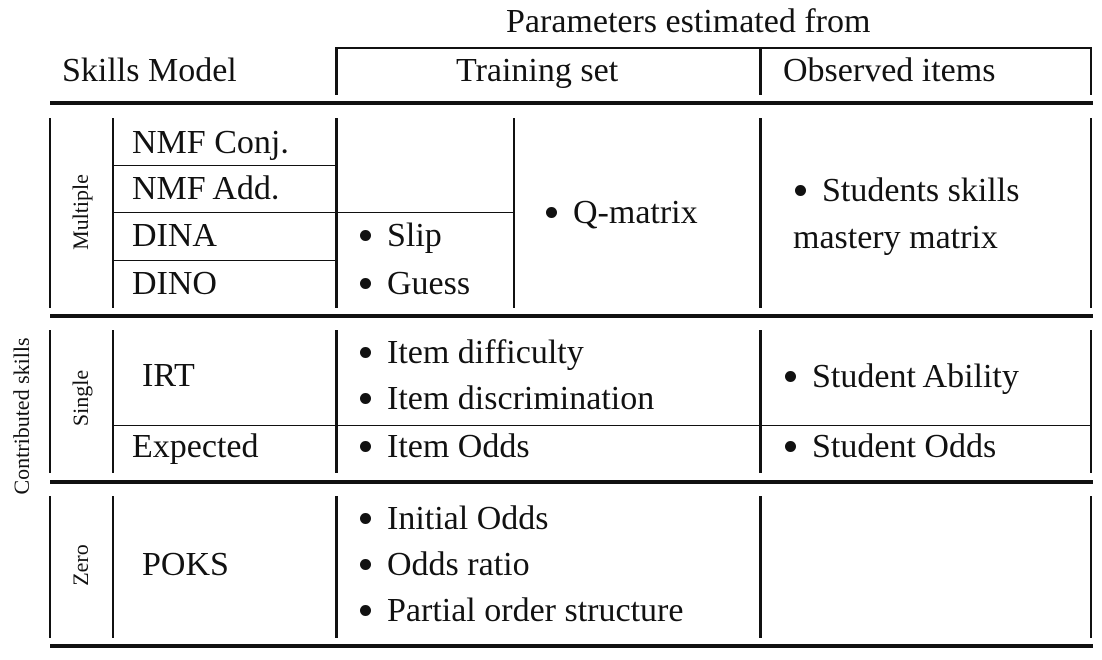  What do you see at coordinates (414, 235) in the screenshot?
I see `param-slip-text: Slip` at bounding box center [414, 235].